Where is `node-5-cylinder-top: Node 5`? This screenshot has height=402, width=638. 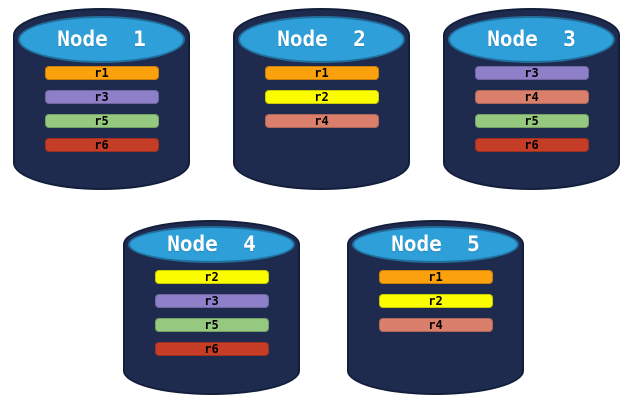
node-5-cylinder-top: Node 5 is located at coordinates (435, 244).